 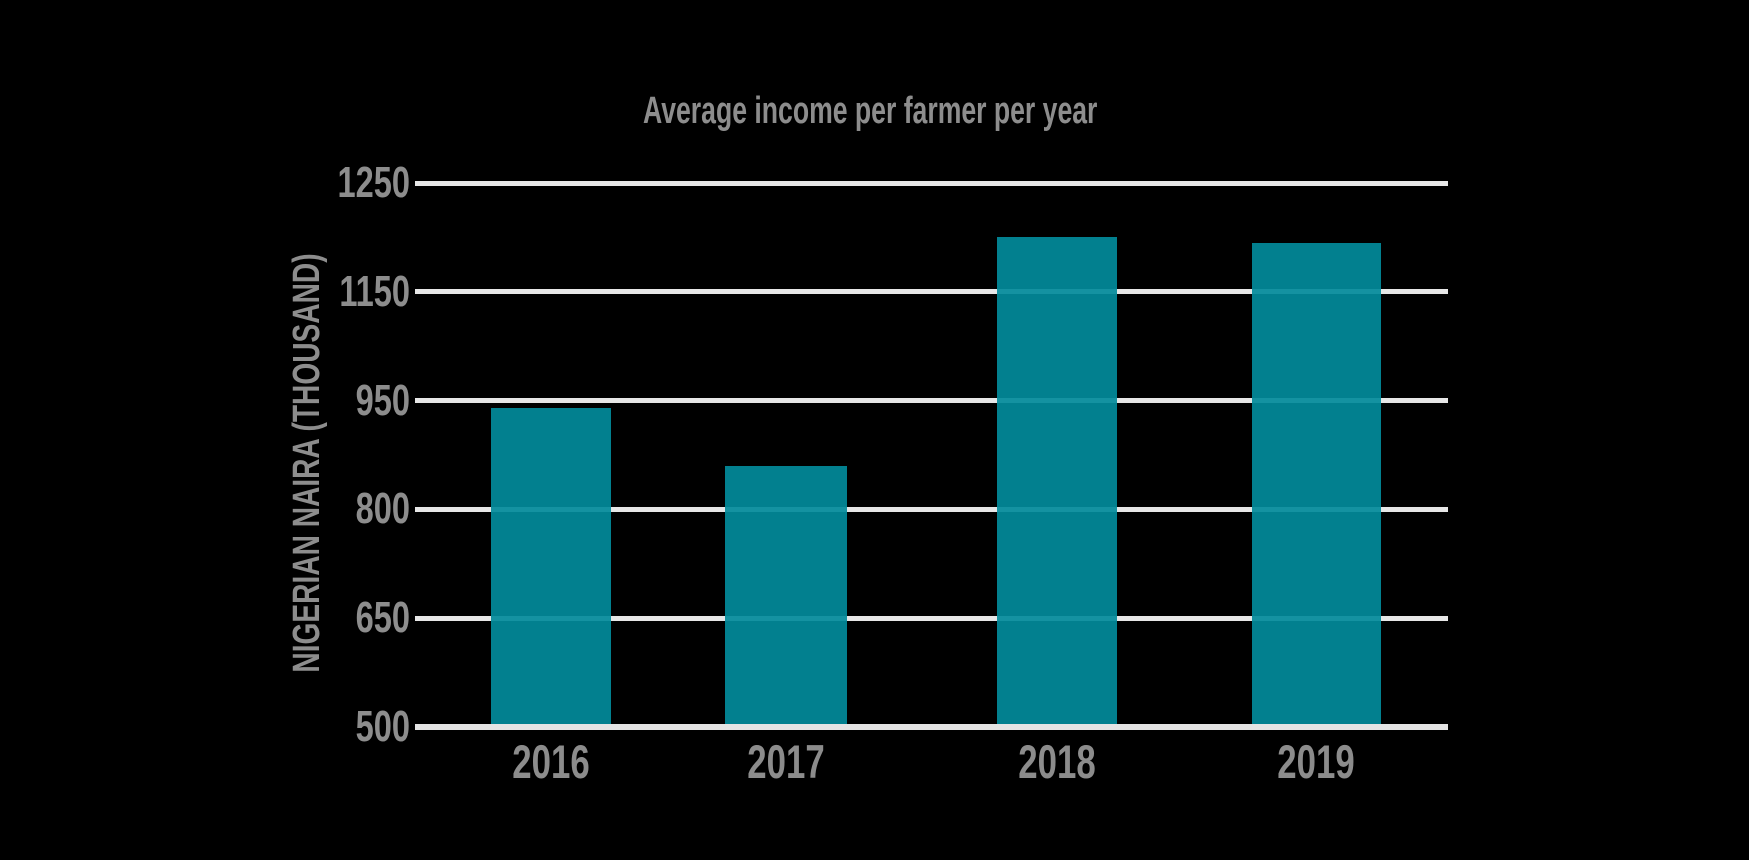 I want to click on bar-2017, so click(x=786, y=595).